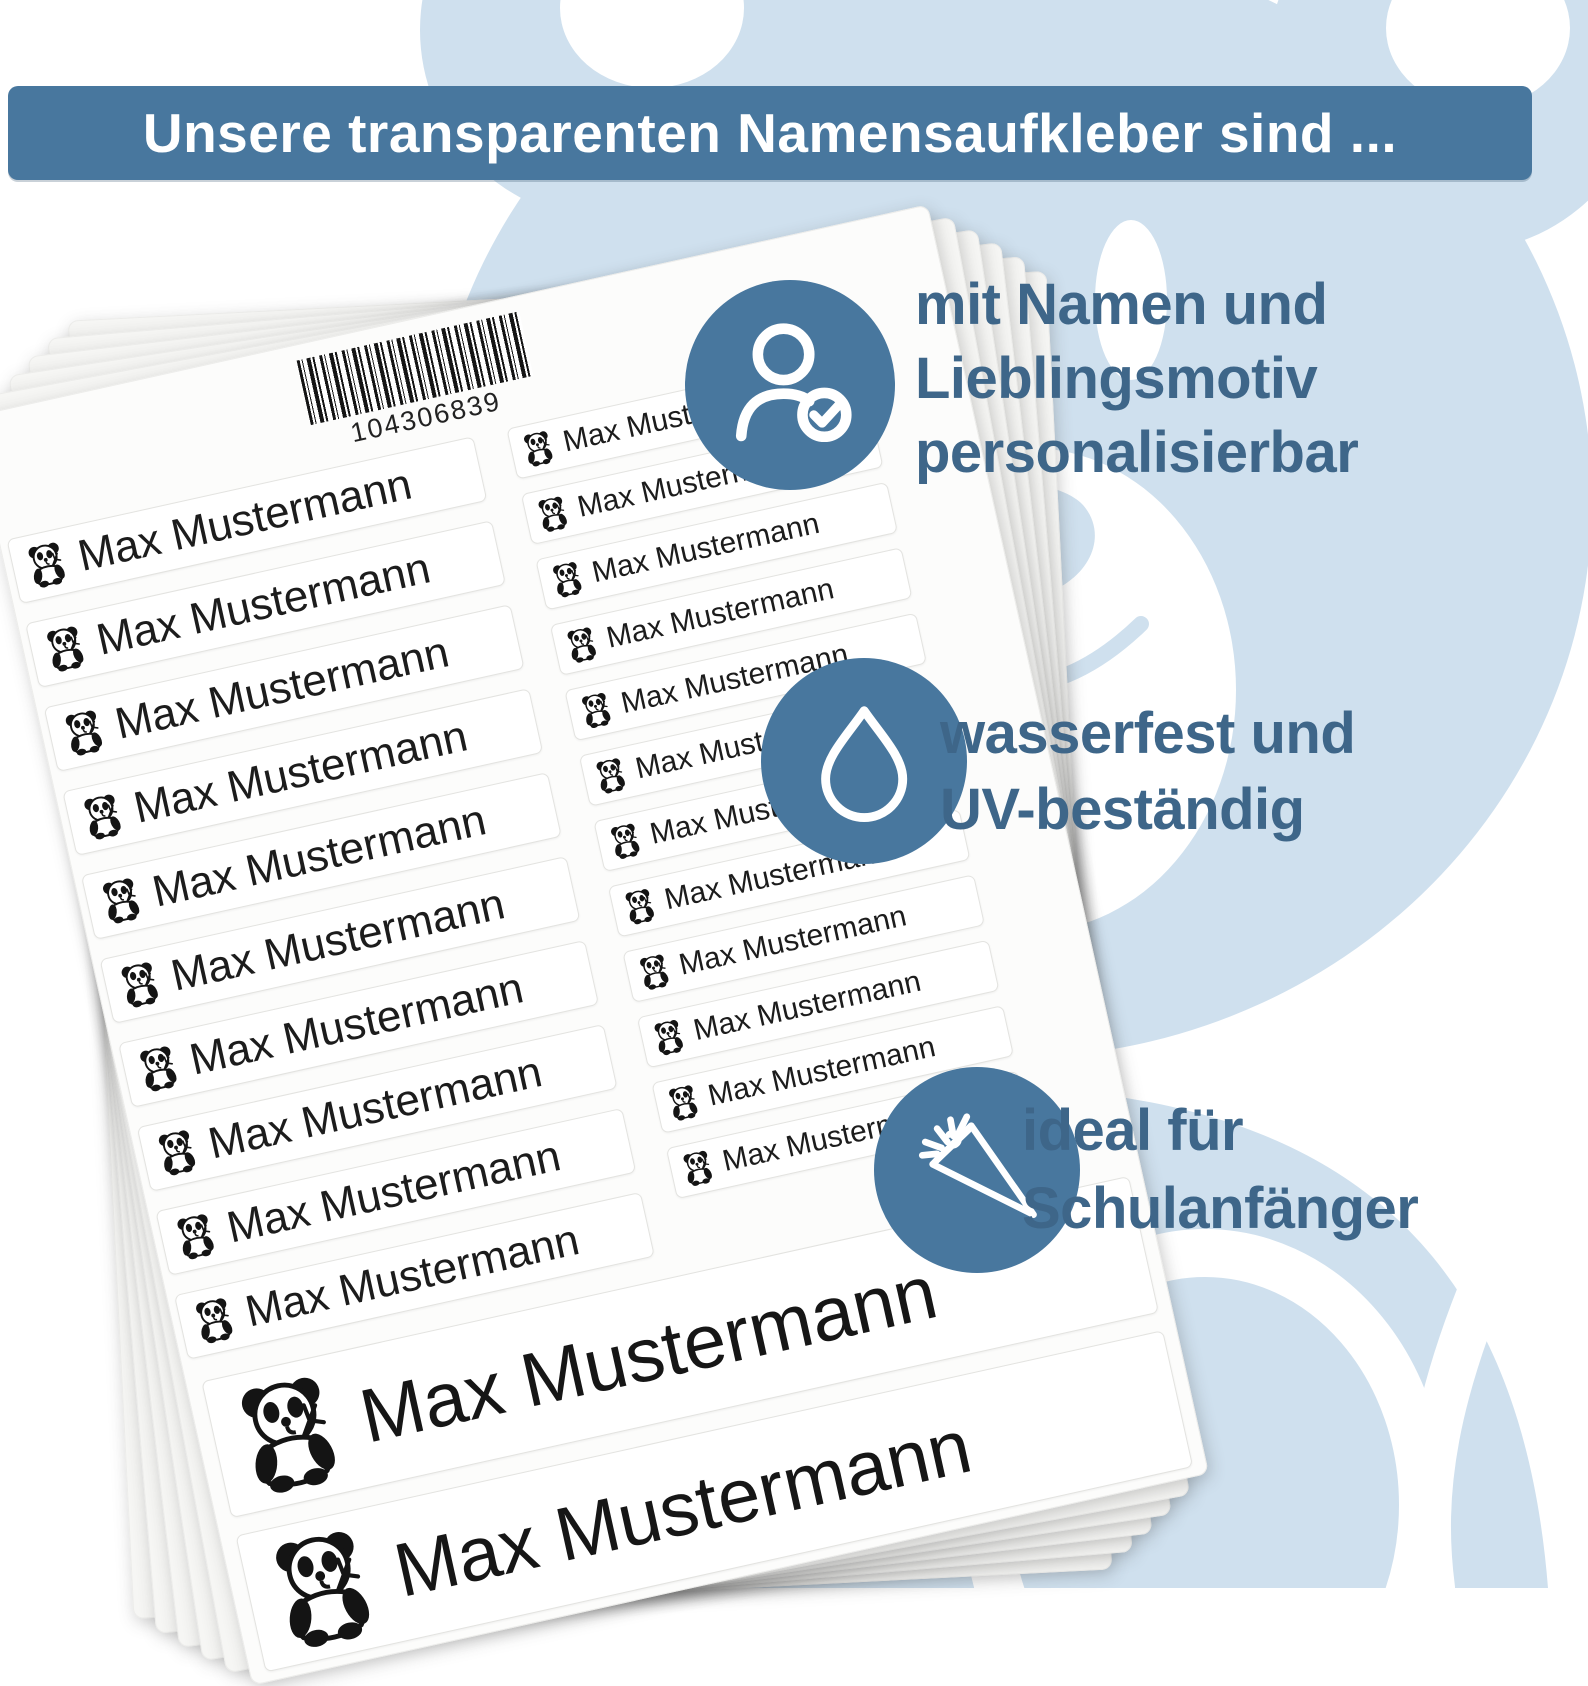 The height and width of the screenshot is (1686, 1588). Describe the element at coordinates (652, 44) in the screenshot. I see `bear-left-inner-ear` at that location.